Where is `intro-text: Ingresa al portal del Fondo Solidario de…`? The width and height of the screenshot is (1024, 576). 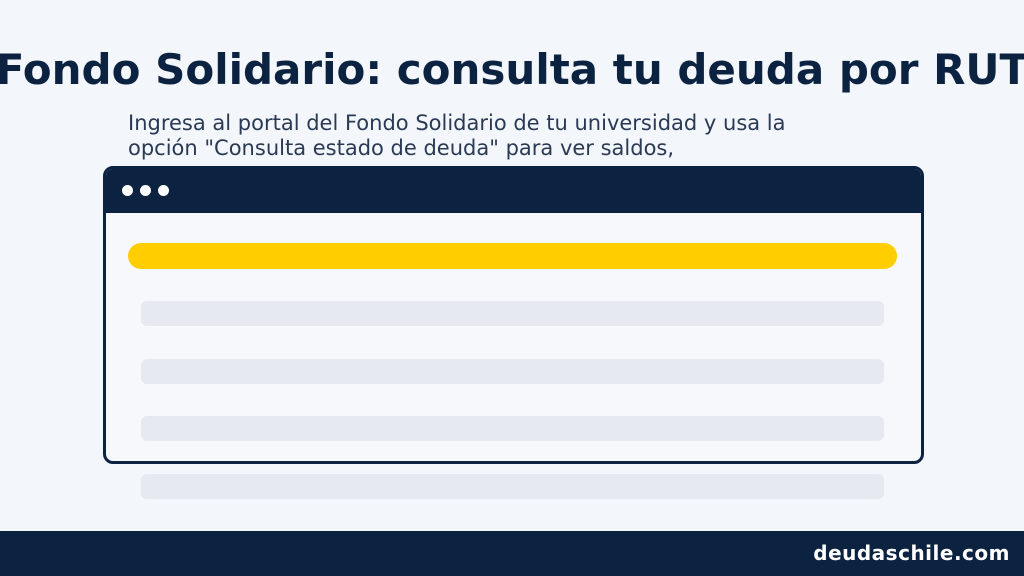
intro-text: Ingresa al portal del Fondo Solidario de… is located at coordinates (457, 135).